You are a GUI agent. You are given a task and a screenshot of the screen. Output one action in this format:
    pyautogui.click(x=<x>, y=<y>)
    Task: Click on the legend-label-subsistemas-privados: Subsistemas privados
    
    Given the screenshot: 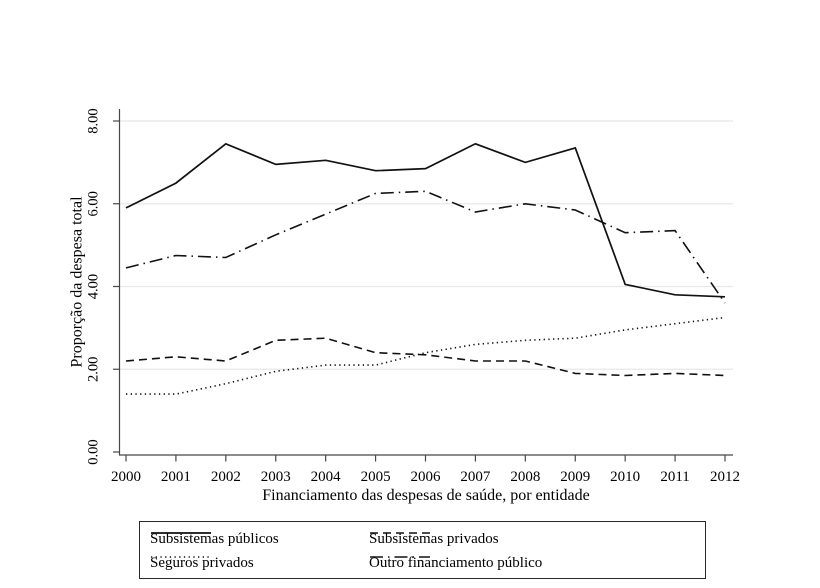 What is the action you would take?
    pyautogui.click(x=434, y=539)
    